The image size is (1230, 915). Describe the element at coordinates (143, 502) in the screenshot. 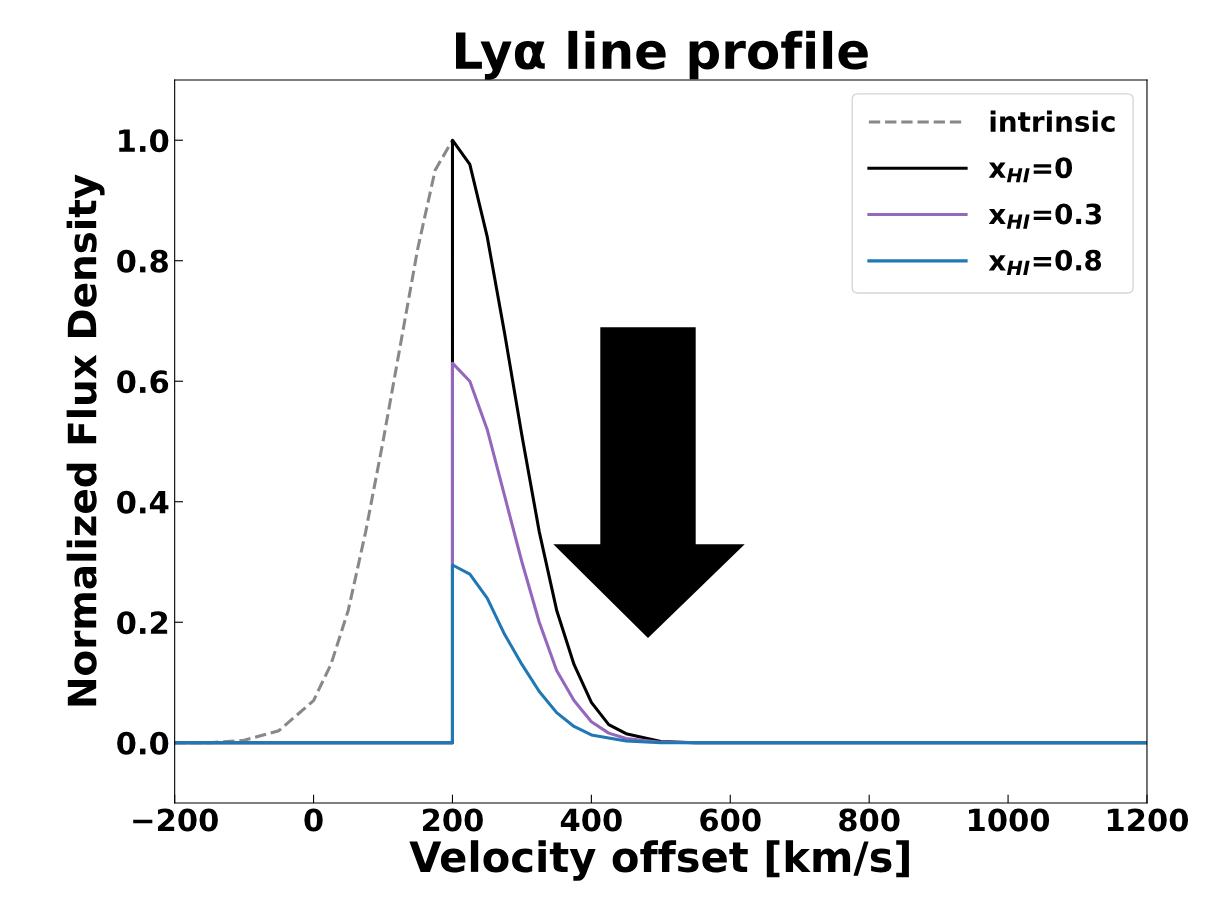

I see `y-tick-label: 0.4` at that location.